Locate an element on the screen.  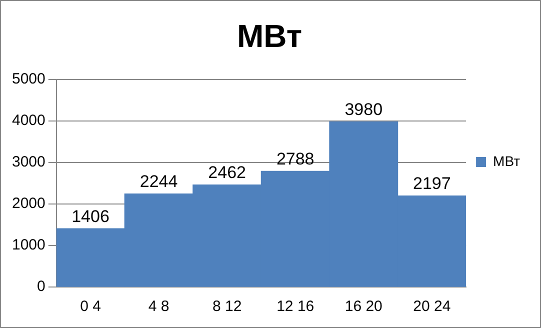
x-tick-label: 20 24 is located at coordinates (432, 307).